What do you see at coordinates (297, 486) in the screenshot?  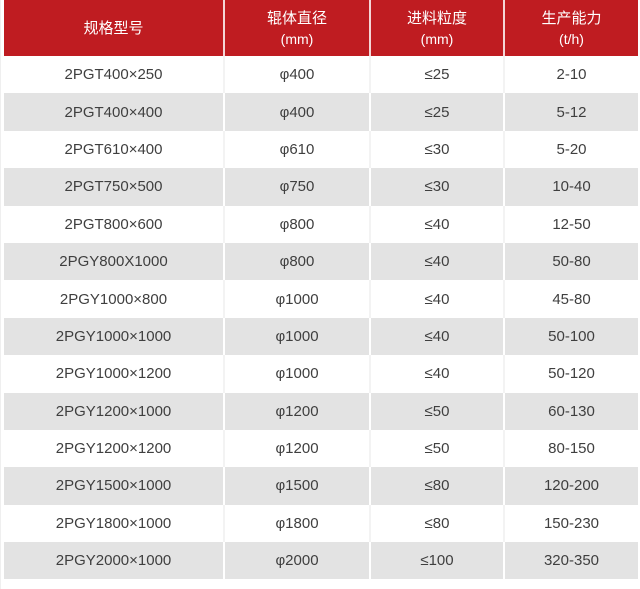 I see `cell-diameter: φ1500` at bounding box center [297, 486].